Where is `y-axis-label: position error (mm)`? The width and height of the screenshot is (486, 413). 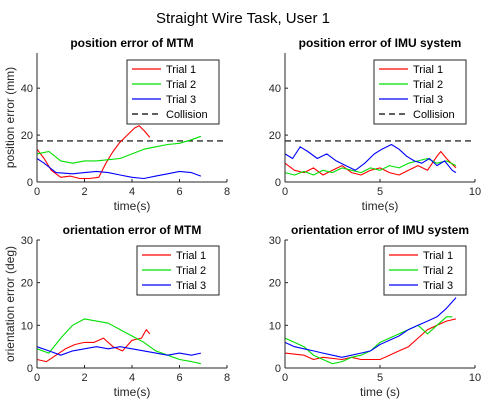 y-axis-label: position error (mm) is located at coordinates (10, 117).